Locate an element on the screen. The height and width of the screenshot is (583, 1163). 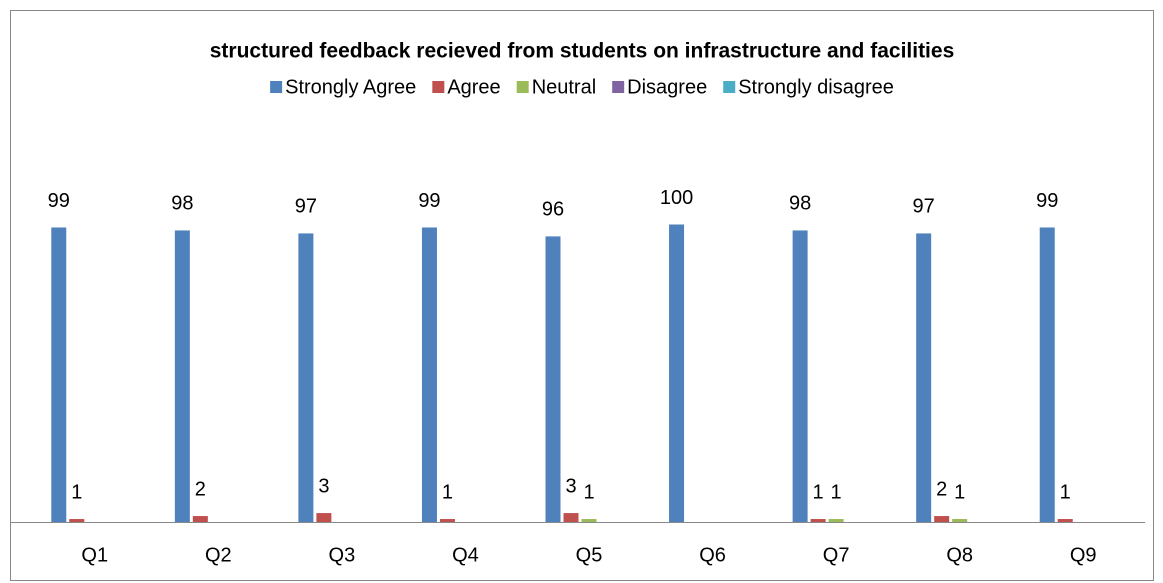
legend-label: Neutral is located at coordinates (564, 87).